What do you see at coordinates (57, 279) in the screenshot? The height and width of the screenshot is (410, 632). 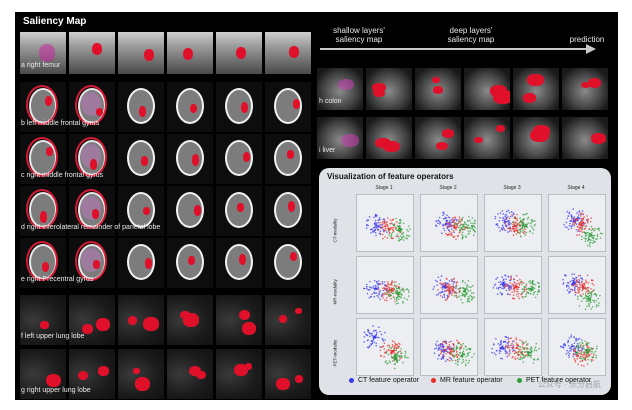 I see `row-label: e right Precentral gyrus` at bounding box center [57, 279].